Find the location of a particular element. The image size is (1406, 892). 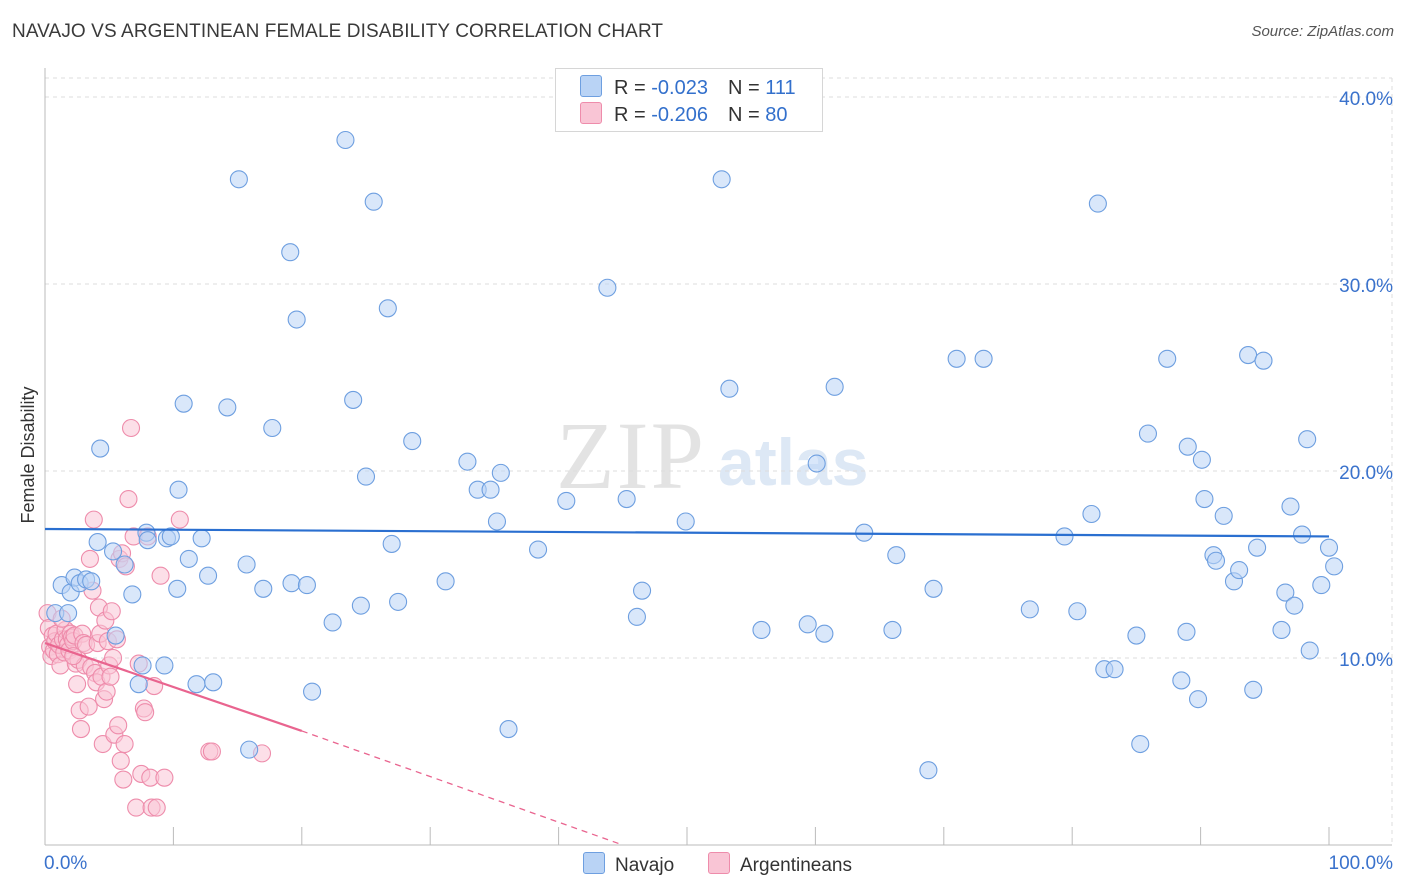

legend-item-navajo: Navajo is located at coordinates (628, 864).